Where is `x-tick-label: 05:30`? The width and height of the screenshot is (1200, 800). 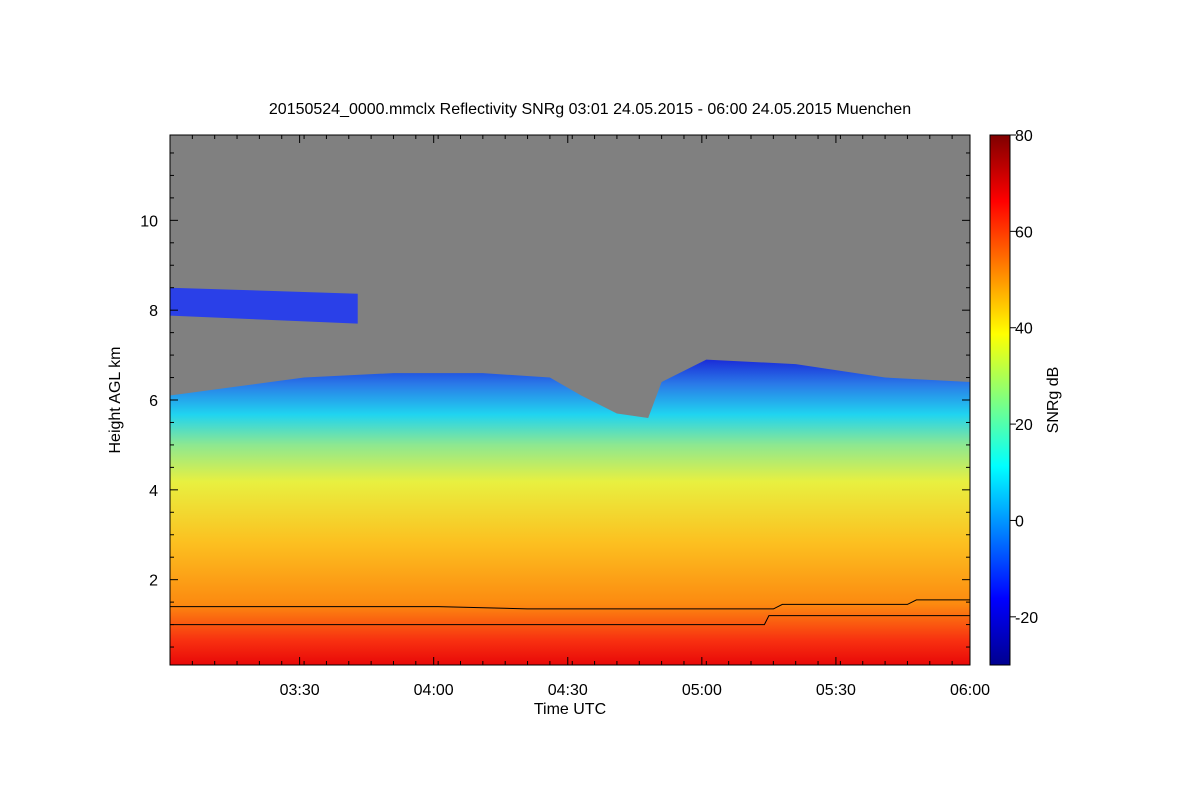
x-tick-label: 05:30 is located at coordinates (836, 690).